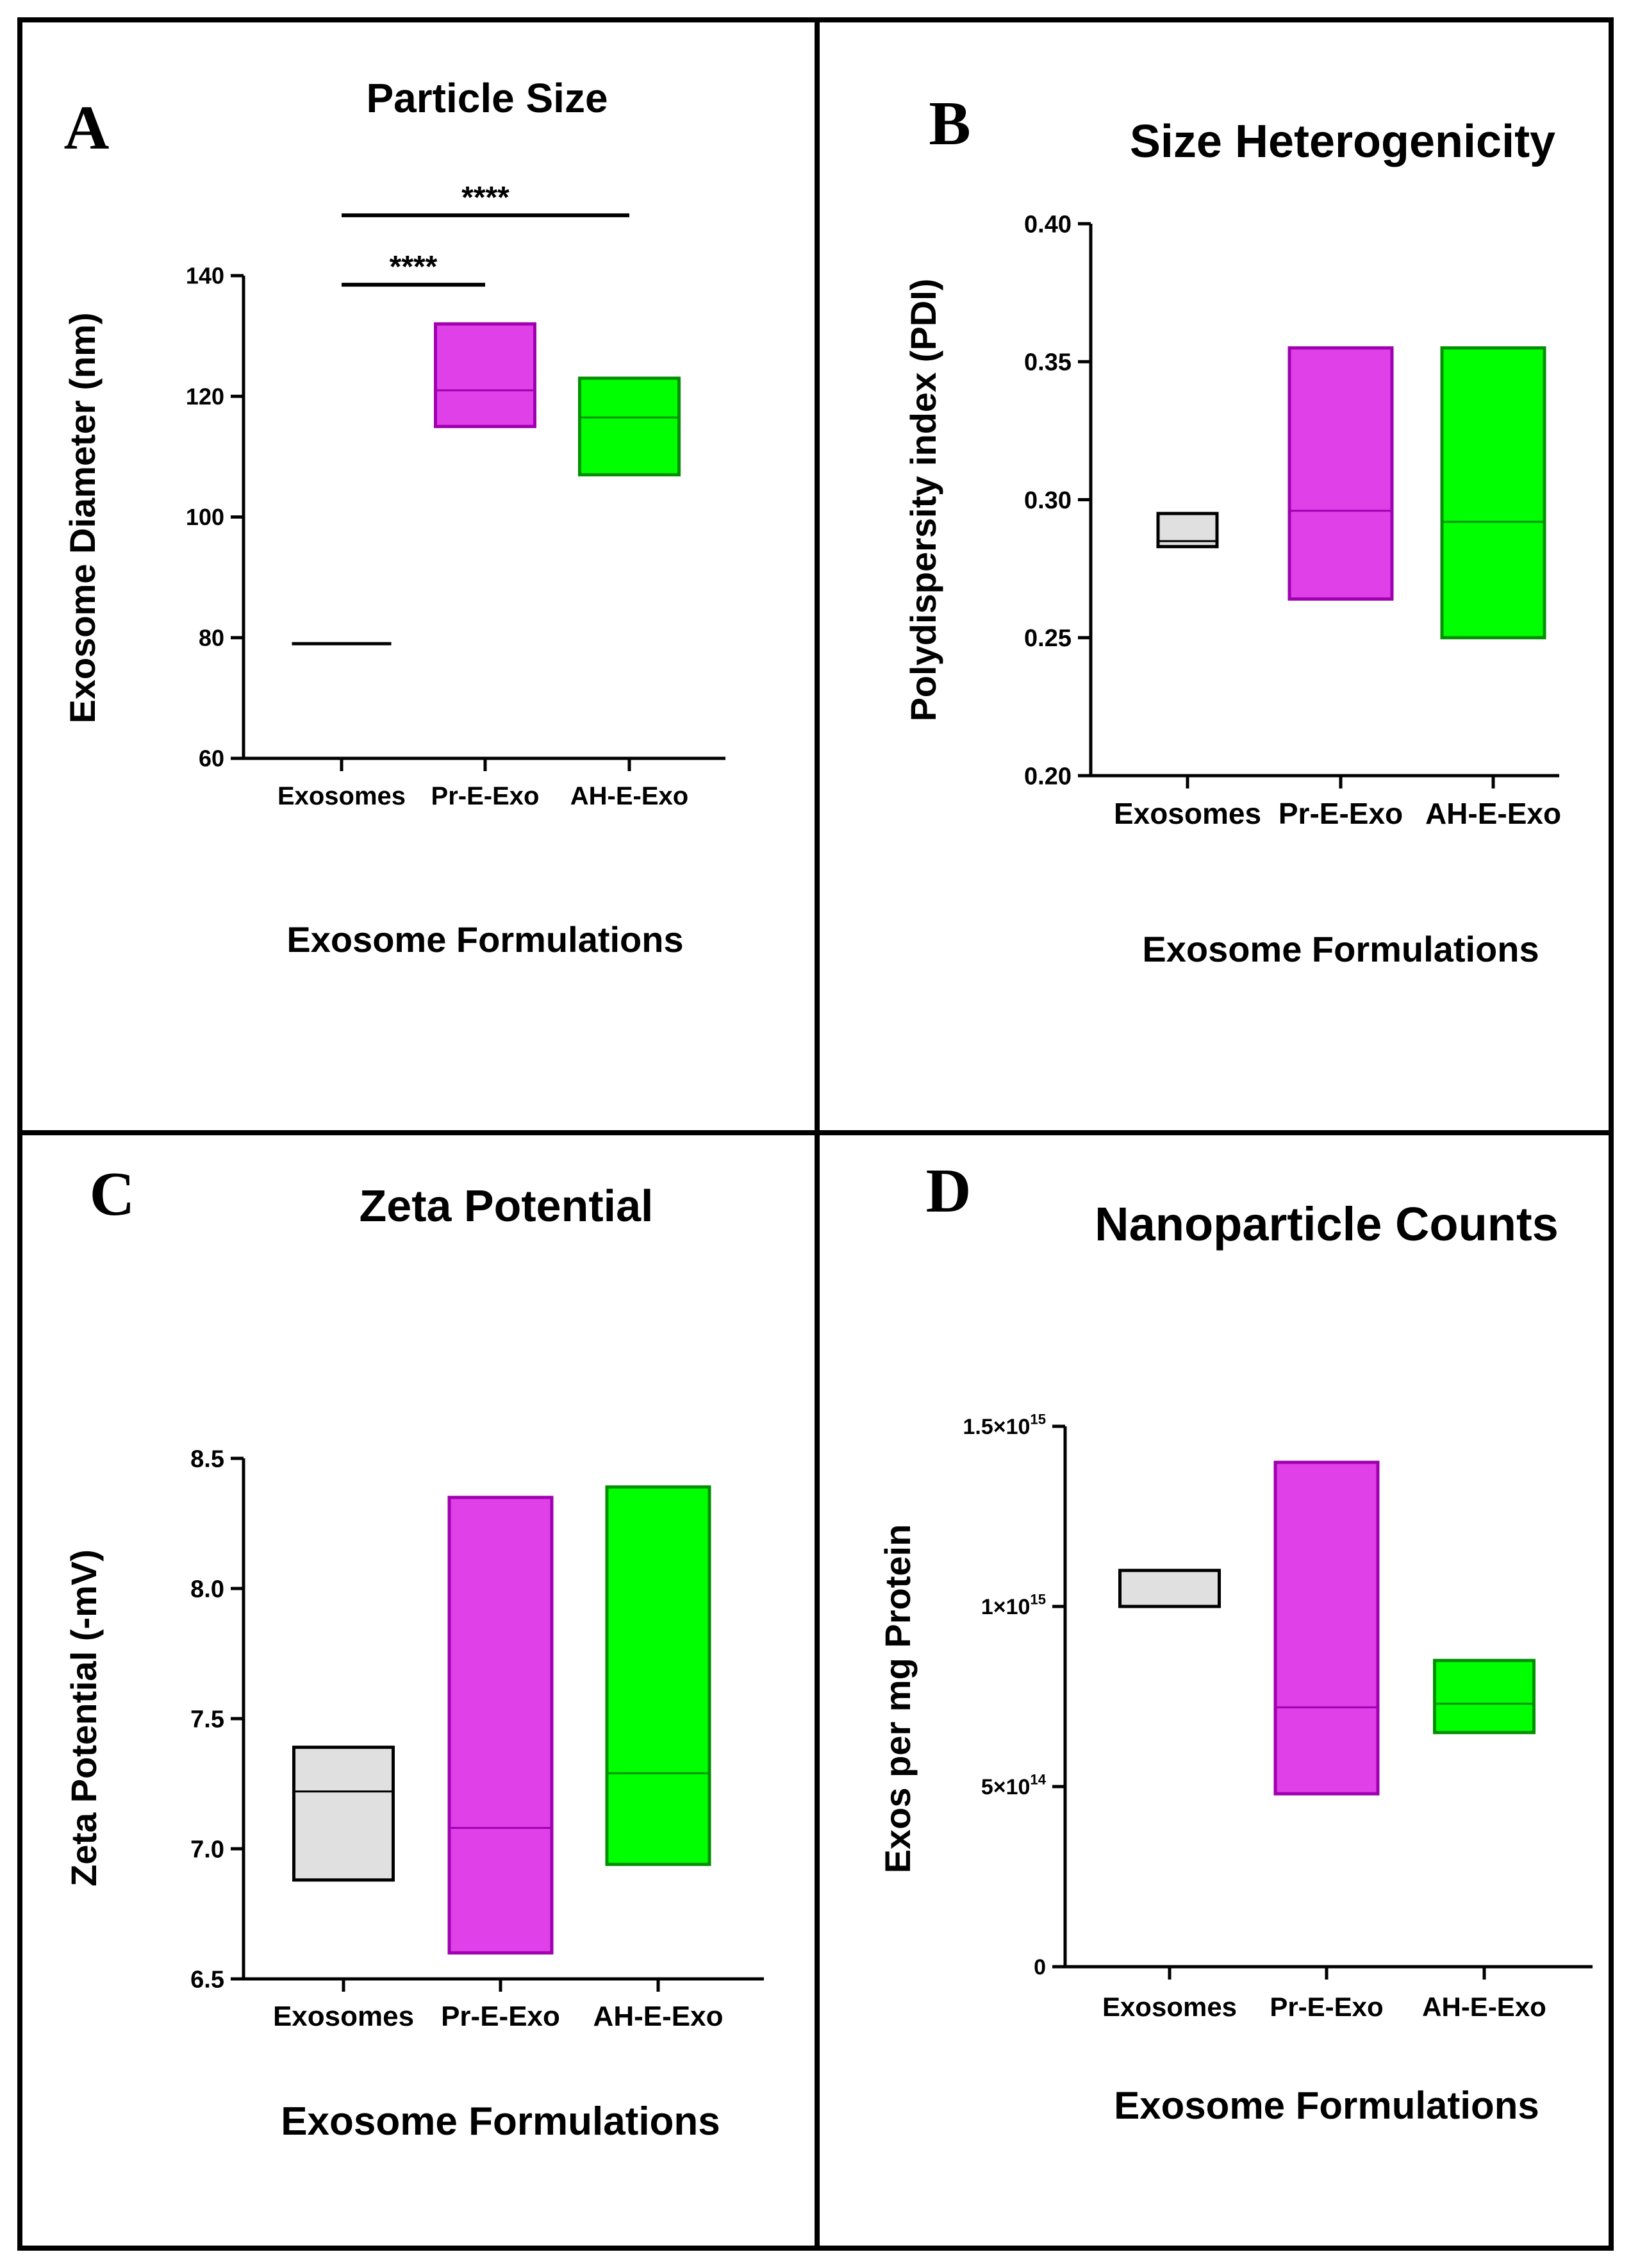 This screenshot has width=1631, height=2268. What do you see at coordinates (87, 128) in the screenshot?
I see `panel-letter: A` at bounding box center [87, 128].